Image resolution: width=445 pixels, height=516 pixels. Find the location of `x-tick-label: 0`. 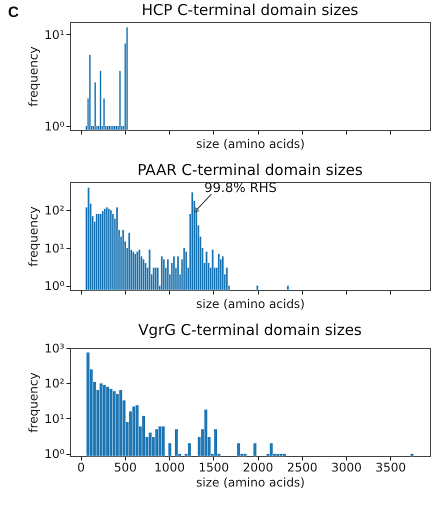

x-tick-label: 0 is located at coordinates (81, 467).